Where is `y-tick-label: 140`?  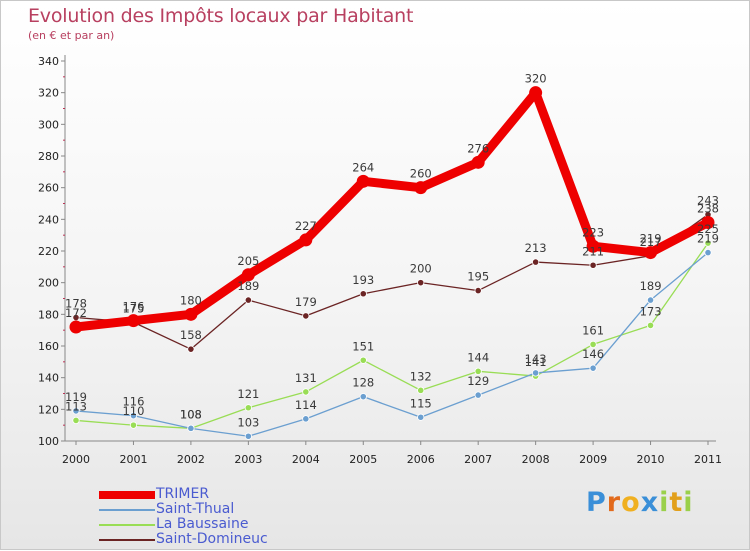 y-tick-label: 140 is located at coordinates (48, 378).